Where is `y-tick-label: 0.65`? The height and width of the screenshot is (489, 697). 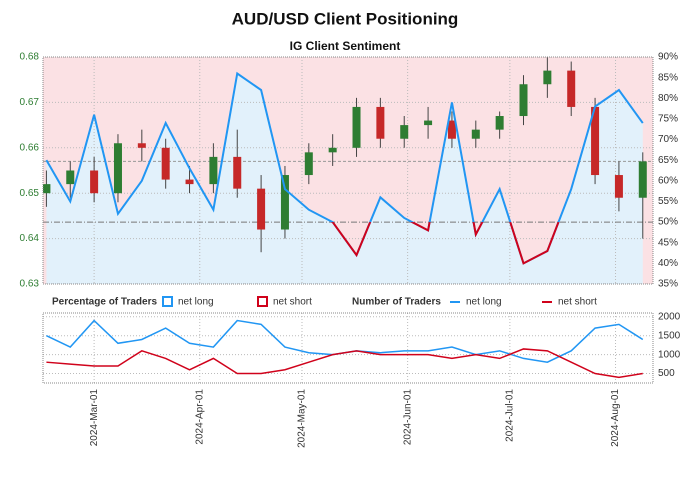 y-tick-label: 0.65 is located at coordinates (30, 193).